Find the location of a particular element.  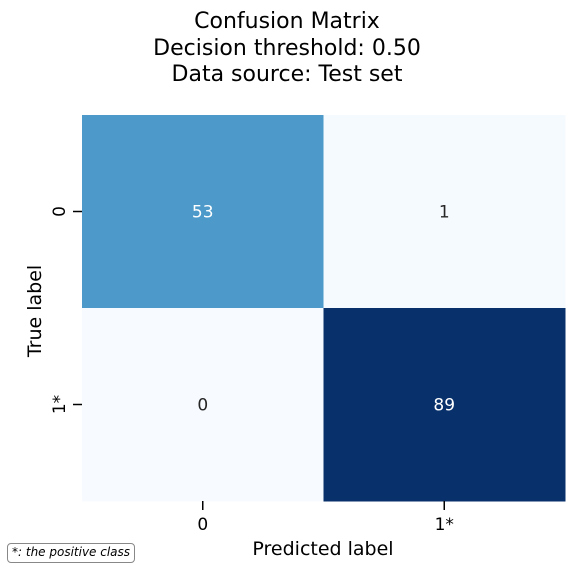

heatmap-cell-value-1-1: 89 is located at coordinates (444, 406).